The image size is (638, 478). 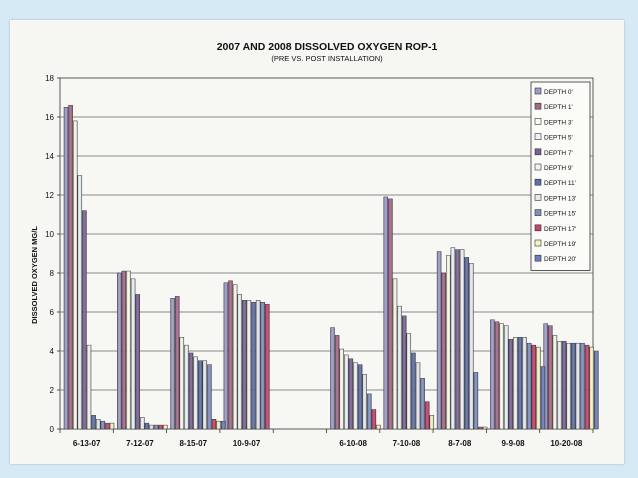 I want to click on legend-label: DEPTH 20', so click(x=560, y=259).